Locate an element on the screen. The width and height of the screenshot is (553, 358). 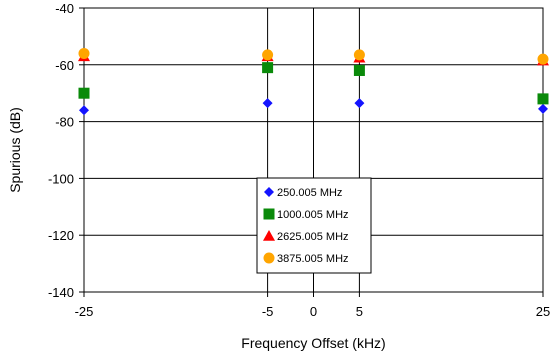
y-tick-label: -140 is located at coordinates (61, 292).